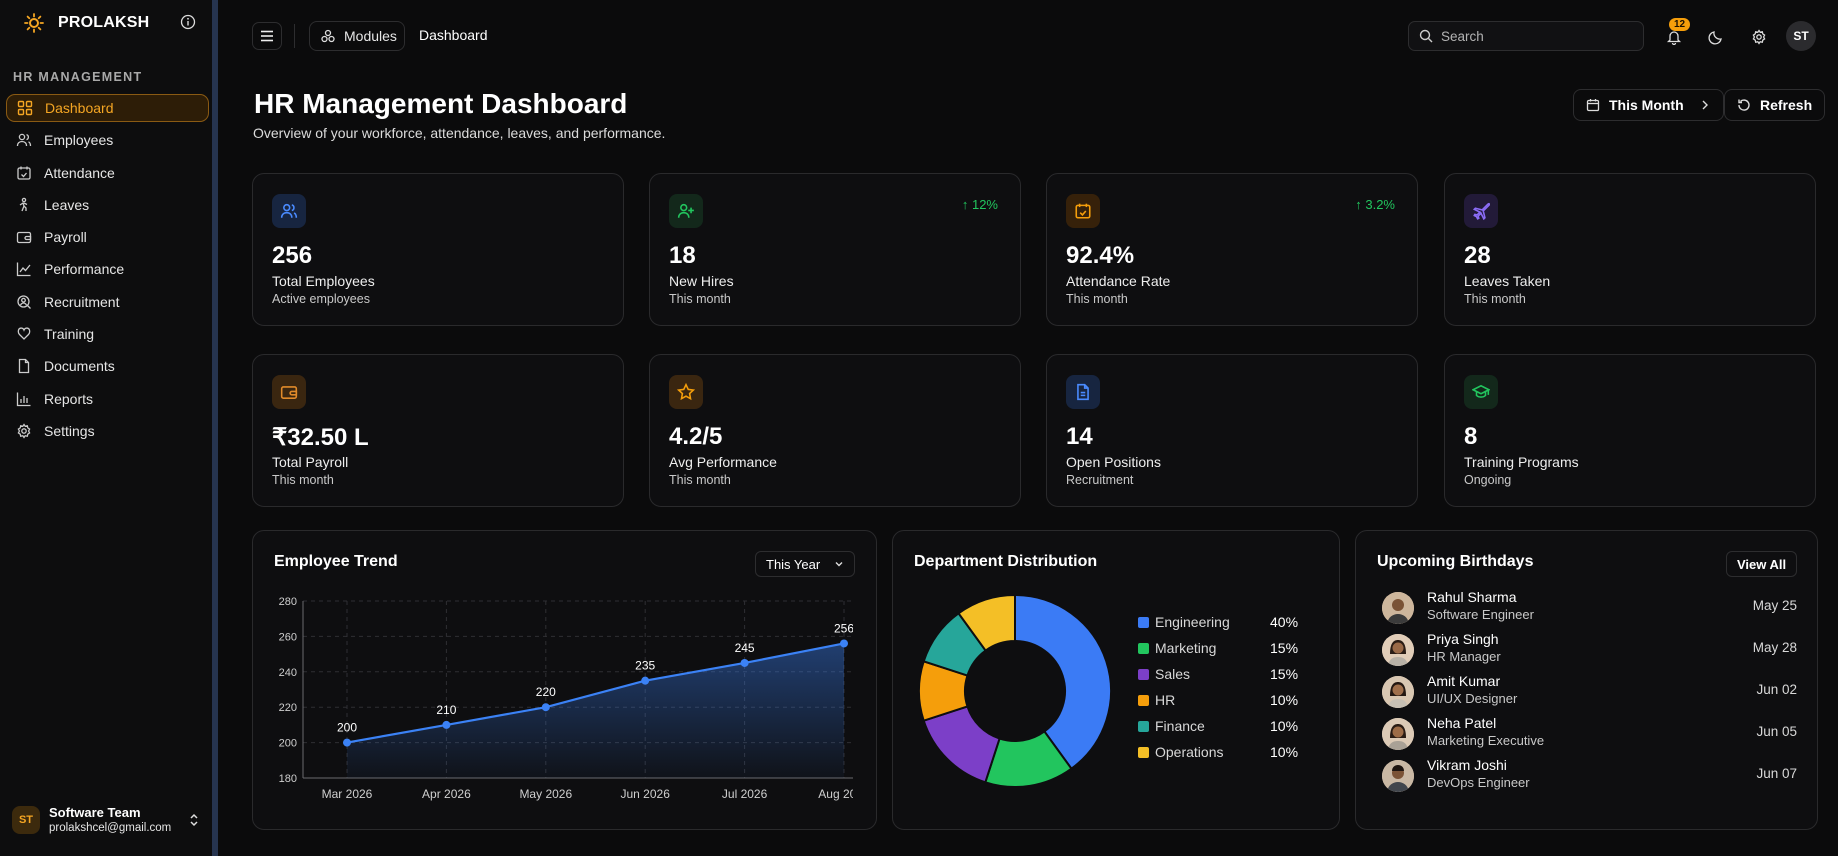 Image resolution: width=1838 pixels, height=856 pixels. I want to click on trend-period-select: This Year, so click(805, 564).